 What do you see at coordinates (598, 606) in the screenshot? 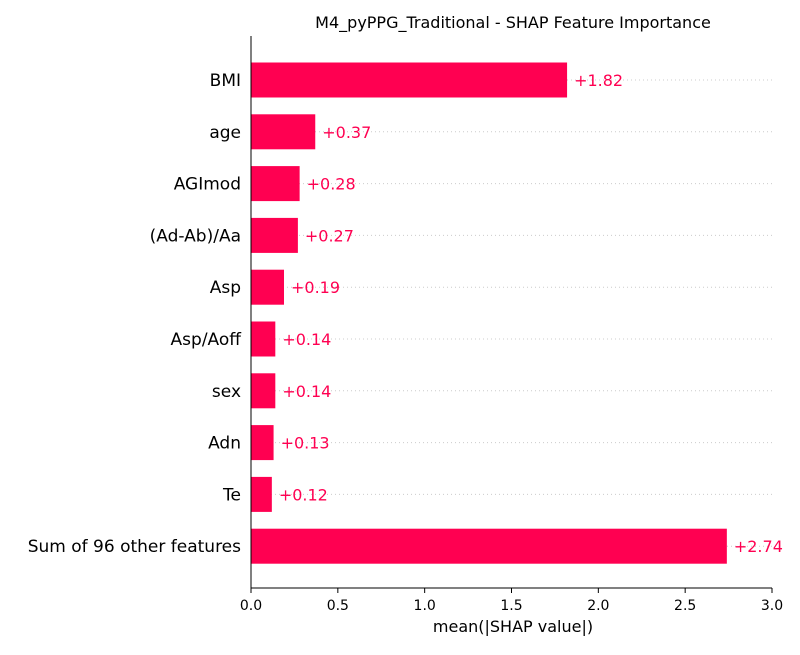
I see `x-tick-label: 2.0` at bounding box center [598, 606].